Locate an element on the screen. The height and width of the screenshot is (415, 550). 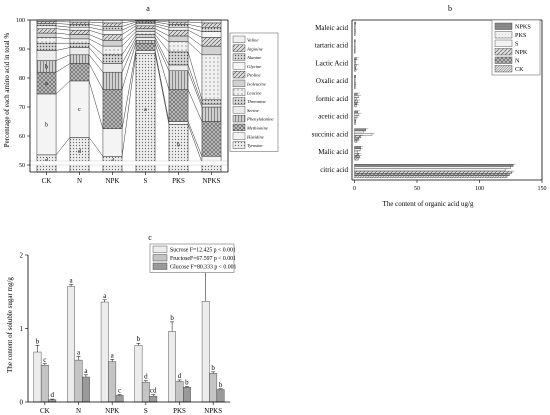
y-category-label: citric acid is located at coordinates (334, 170).